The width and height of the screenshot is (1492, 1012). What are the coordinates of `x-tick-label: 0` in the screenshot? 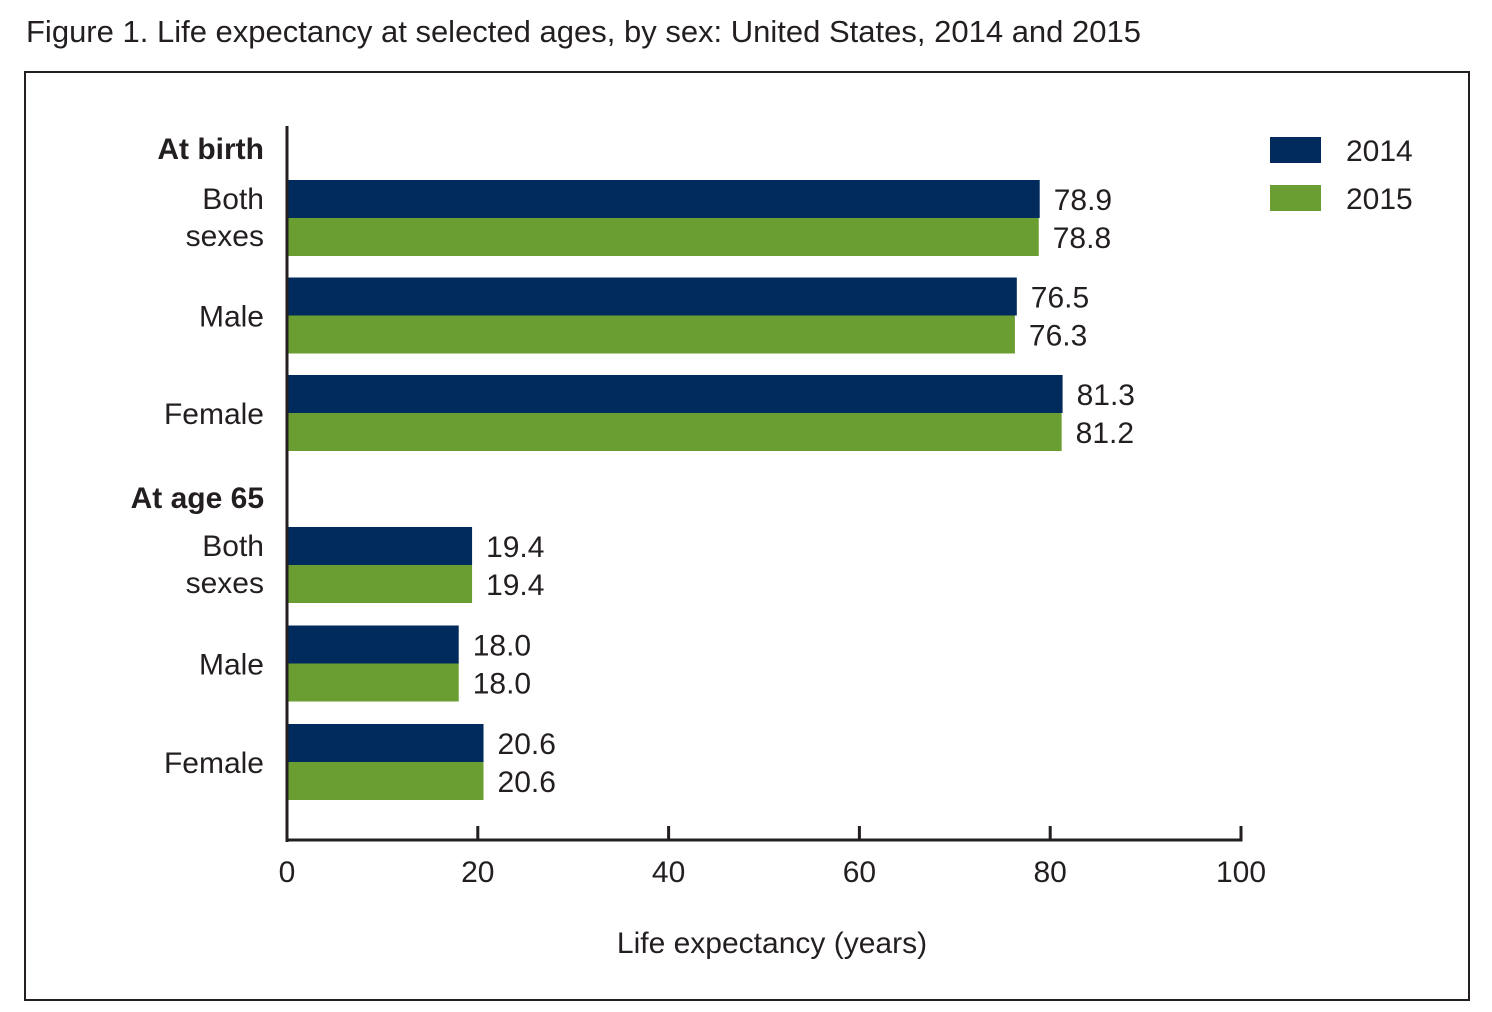 It's located at (287, 872).